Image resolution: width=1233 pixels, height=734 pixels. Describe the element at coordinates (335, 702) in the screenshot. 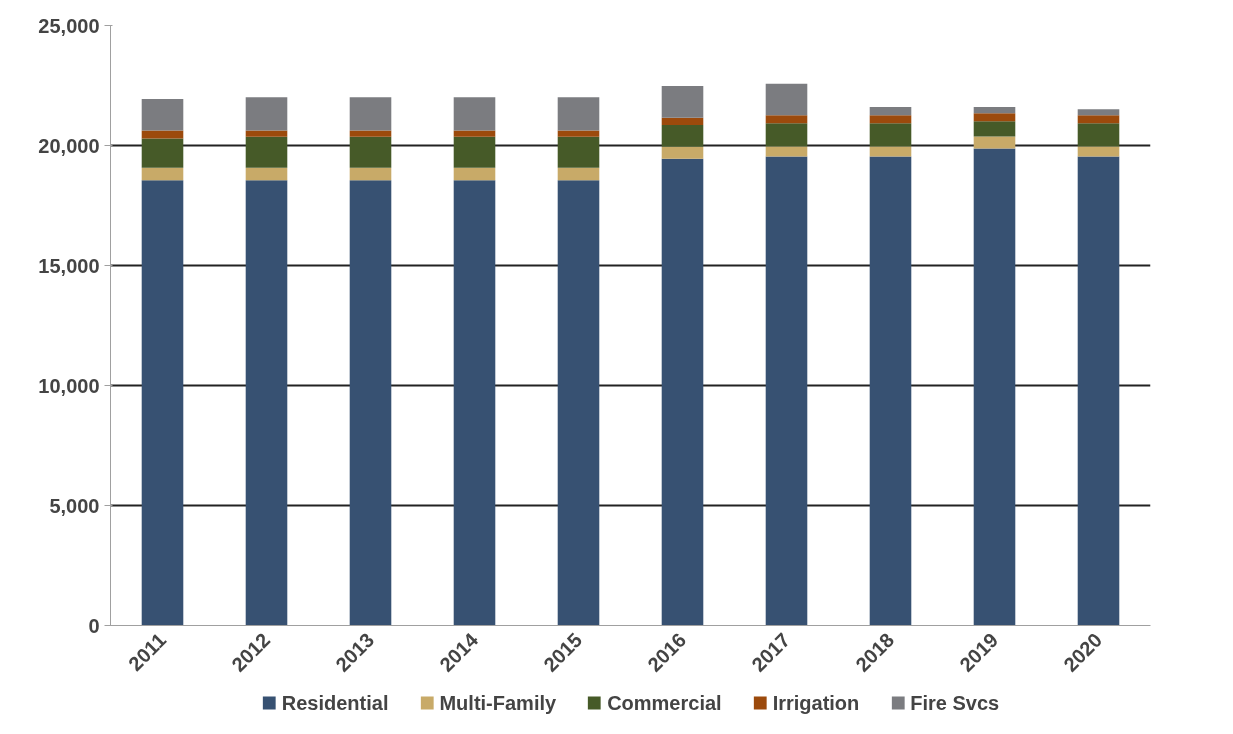

I see `legend-label: Residential` at that location.